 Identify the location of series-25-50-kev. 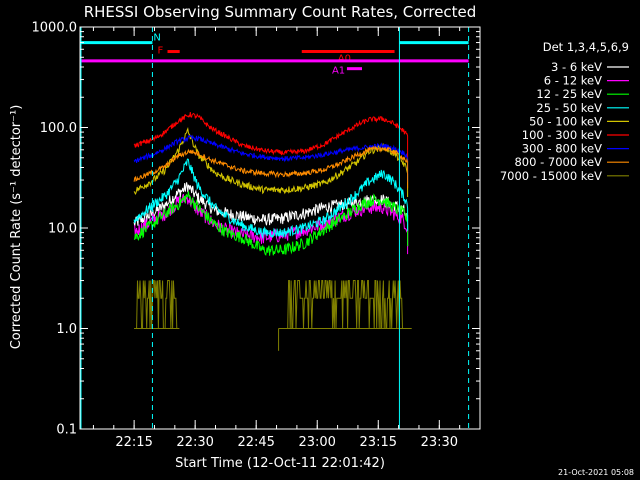
(271, 199).